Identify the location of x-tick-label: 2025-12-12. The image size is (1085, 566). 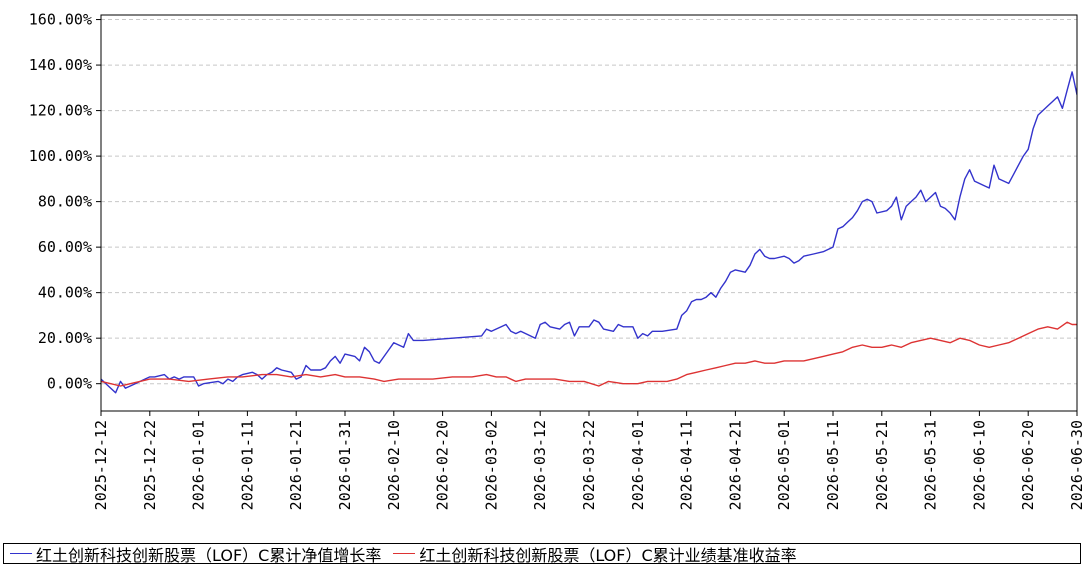
(101, 465).